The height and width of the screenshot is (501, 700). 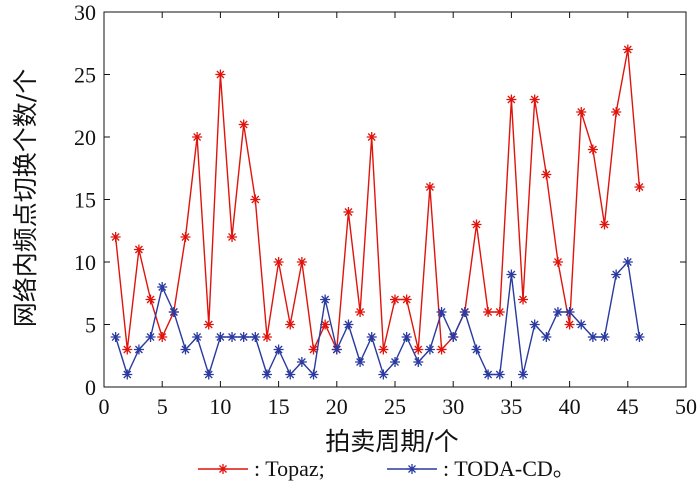 What do you see at coordinates (289, 468) in the screenshot?
I see `legend-label: : Topaz;` at bounding box center [289, 468].